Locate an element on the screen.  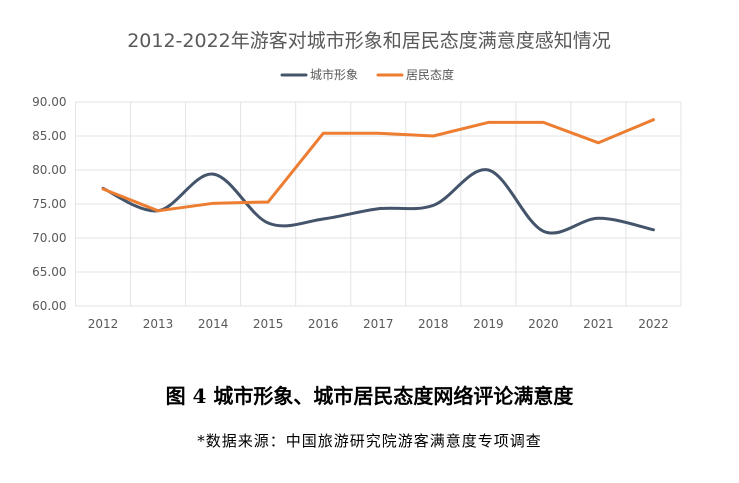
x-tick-label: 2016 is located at coordinates (323, 324).